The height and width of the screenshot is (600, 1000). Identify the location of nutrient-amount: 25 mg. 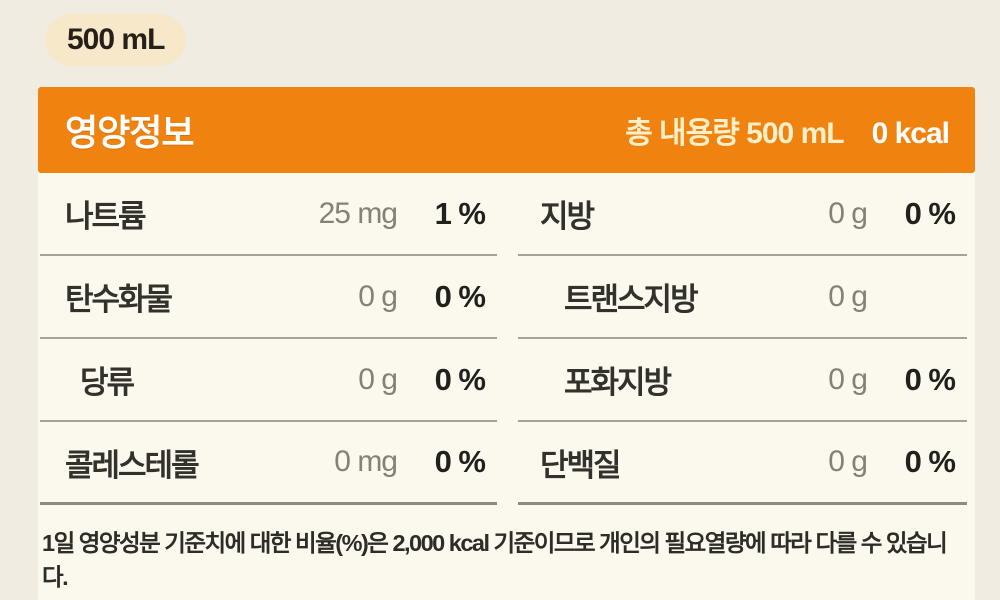
(358, 213).